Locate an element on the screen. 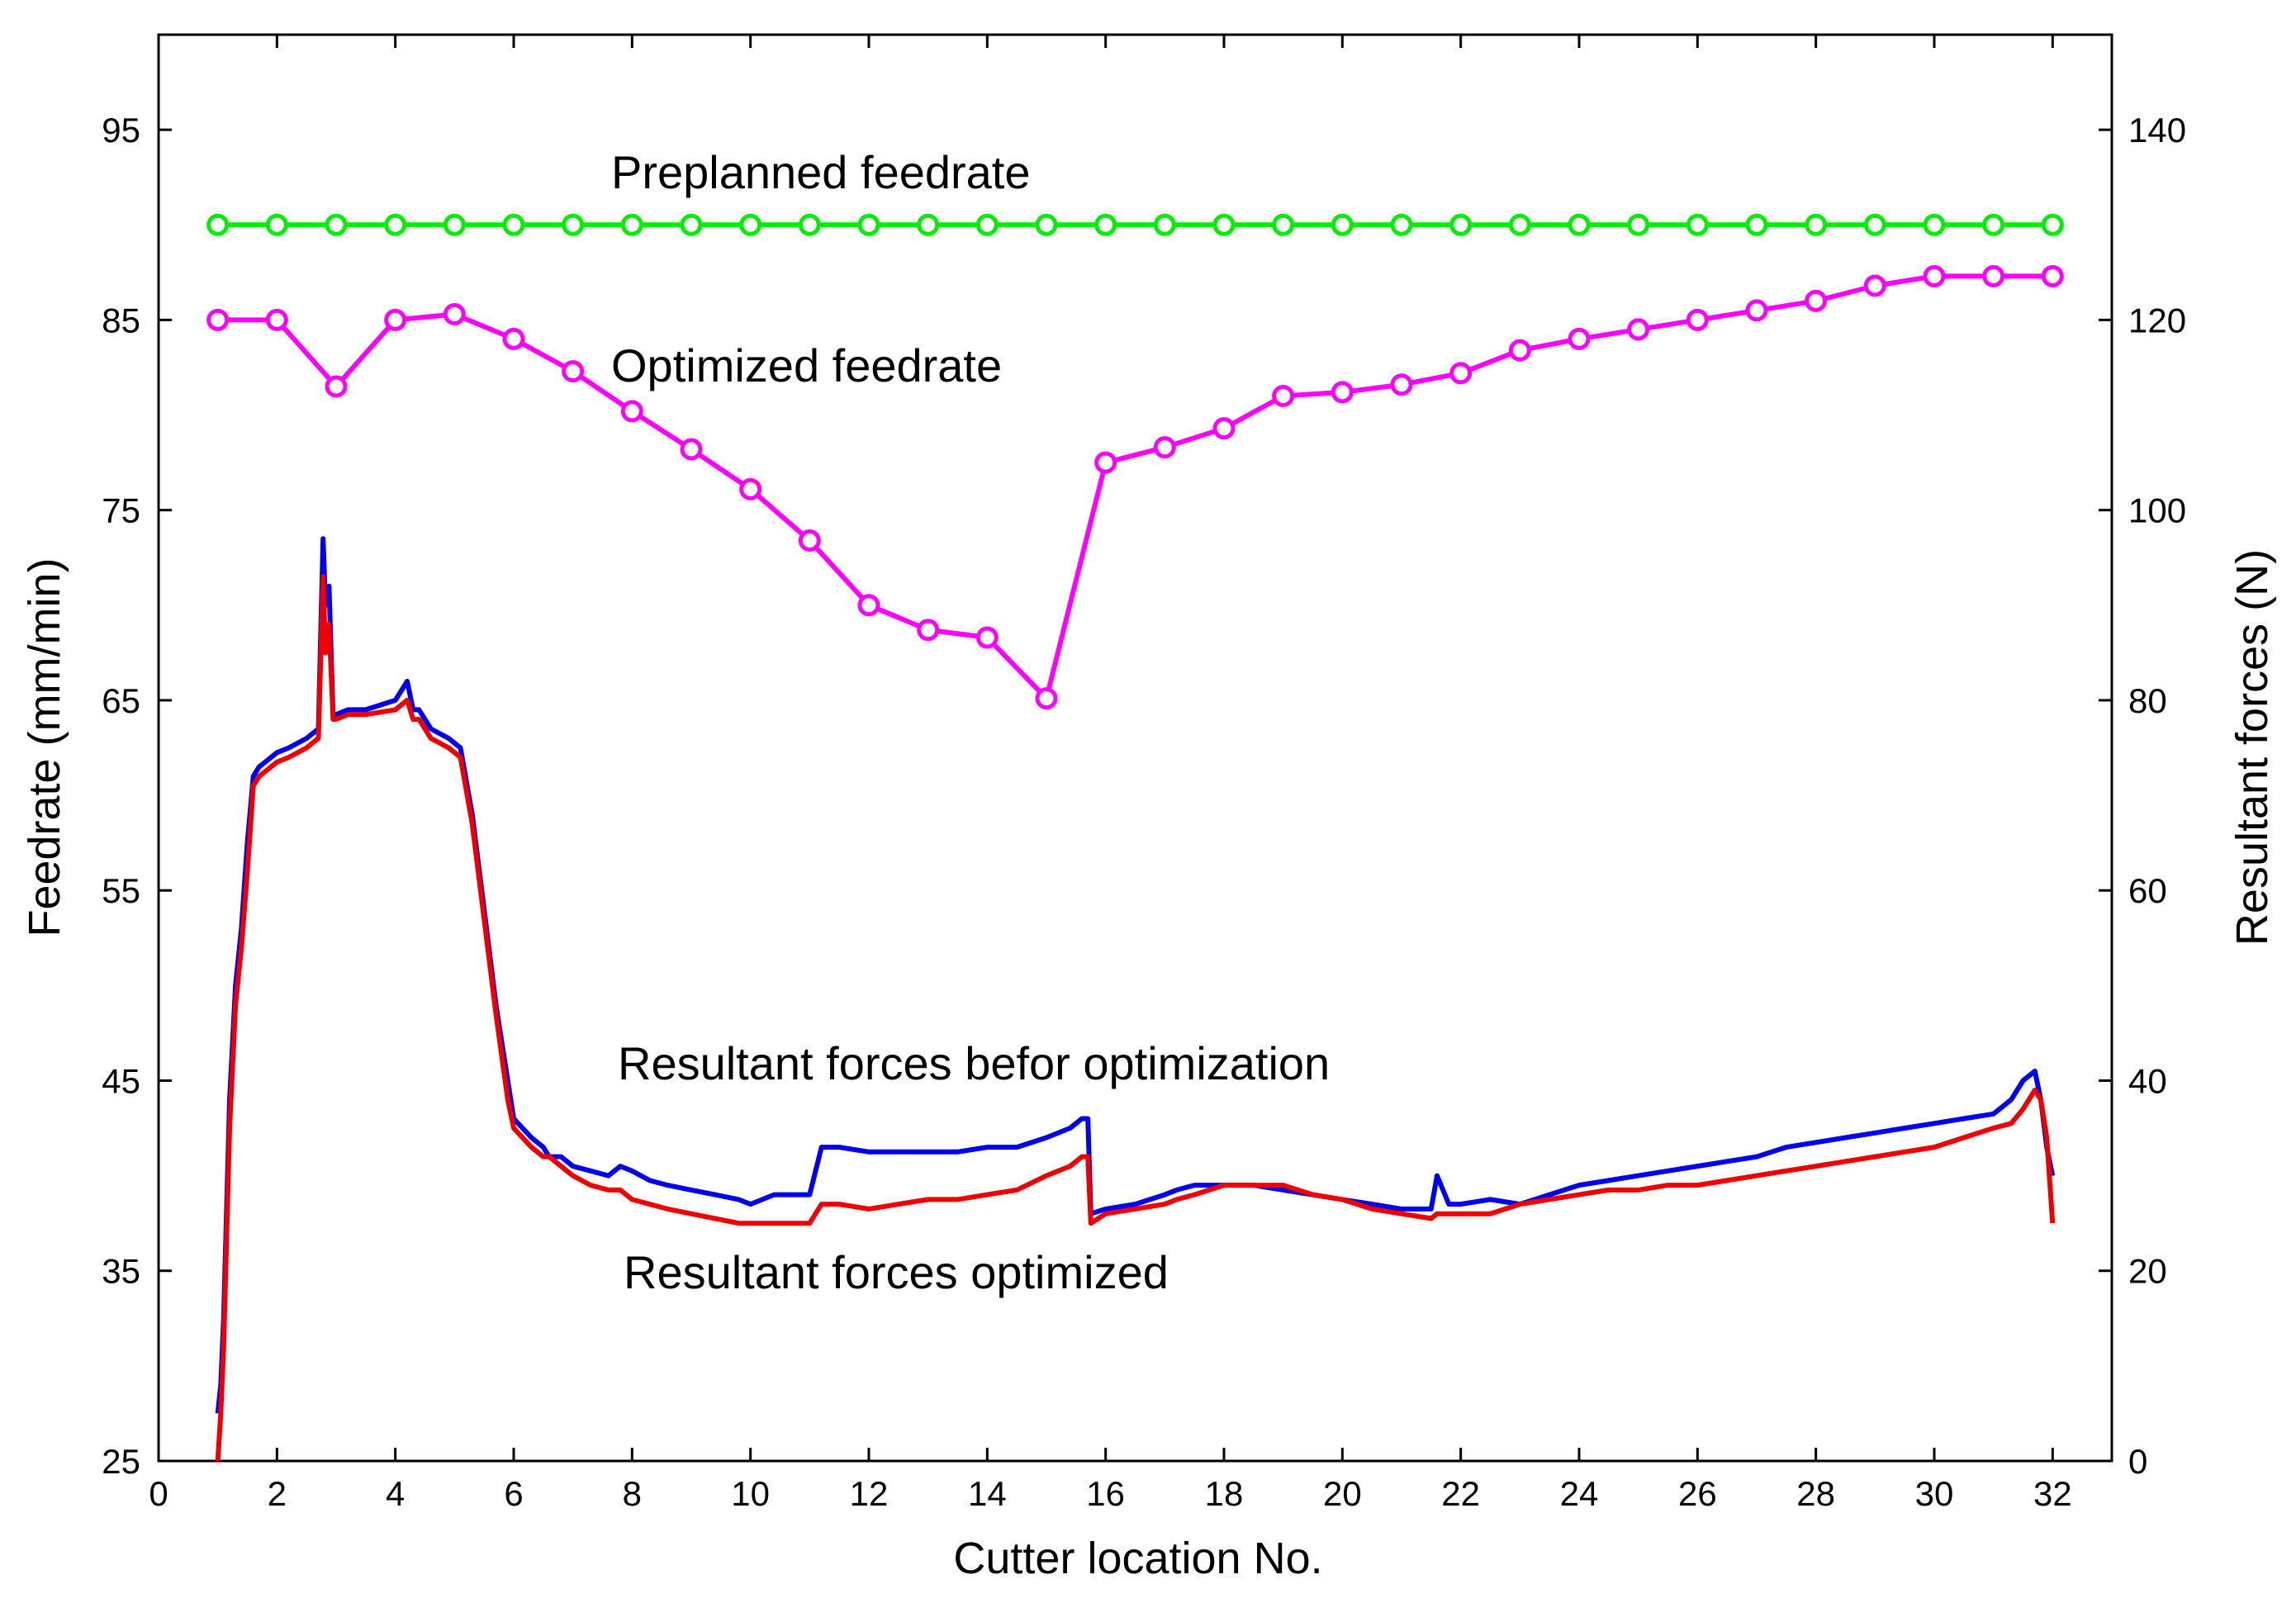  y-right-tick-label: 20 is located at coordinates (2147, 1272).